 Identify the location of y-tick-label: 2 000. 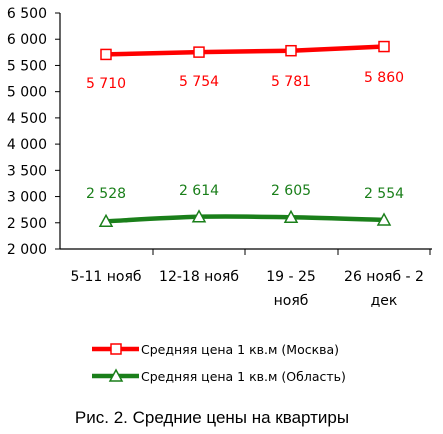
(27, 250).